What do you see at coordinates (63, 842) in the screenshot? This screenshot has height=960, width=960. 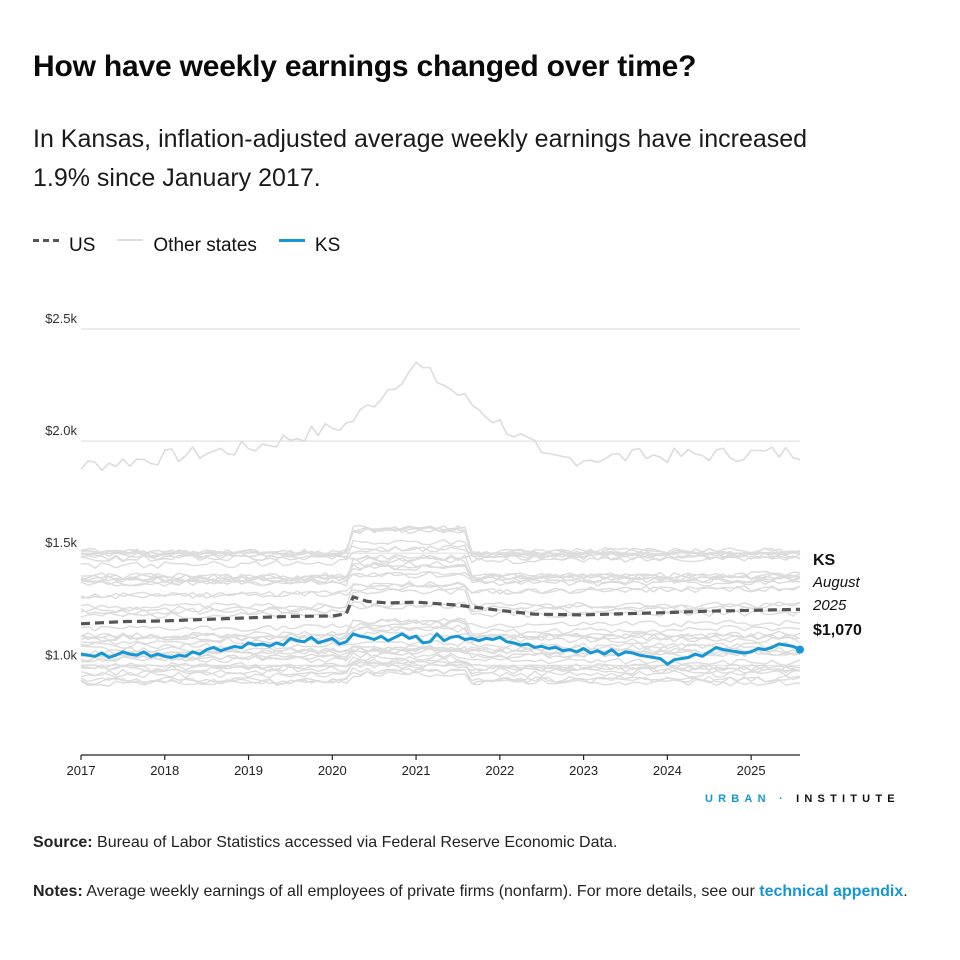 I see `source-label: Source:` at bounding box center [63, 842].